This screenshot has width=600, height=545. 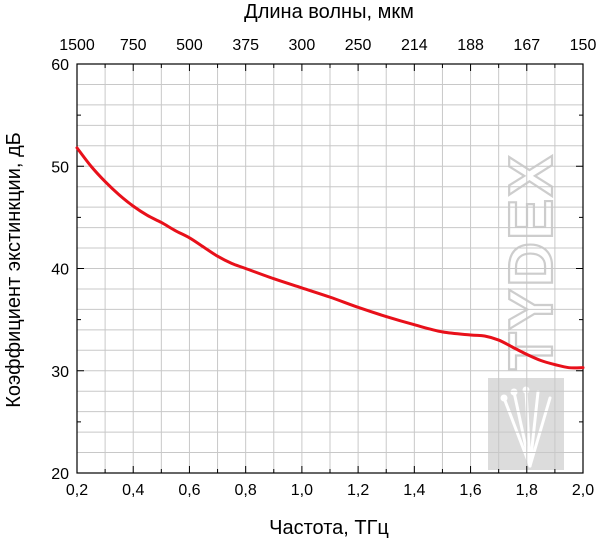 What do you see at coordinates (302, 490) in the screenshot?
I see `x-tick-label: 1,0` at bounding box center [302, 490].